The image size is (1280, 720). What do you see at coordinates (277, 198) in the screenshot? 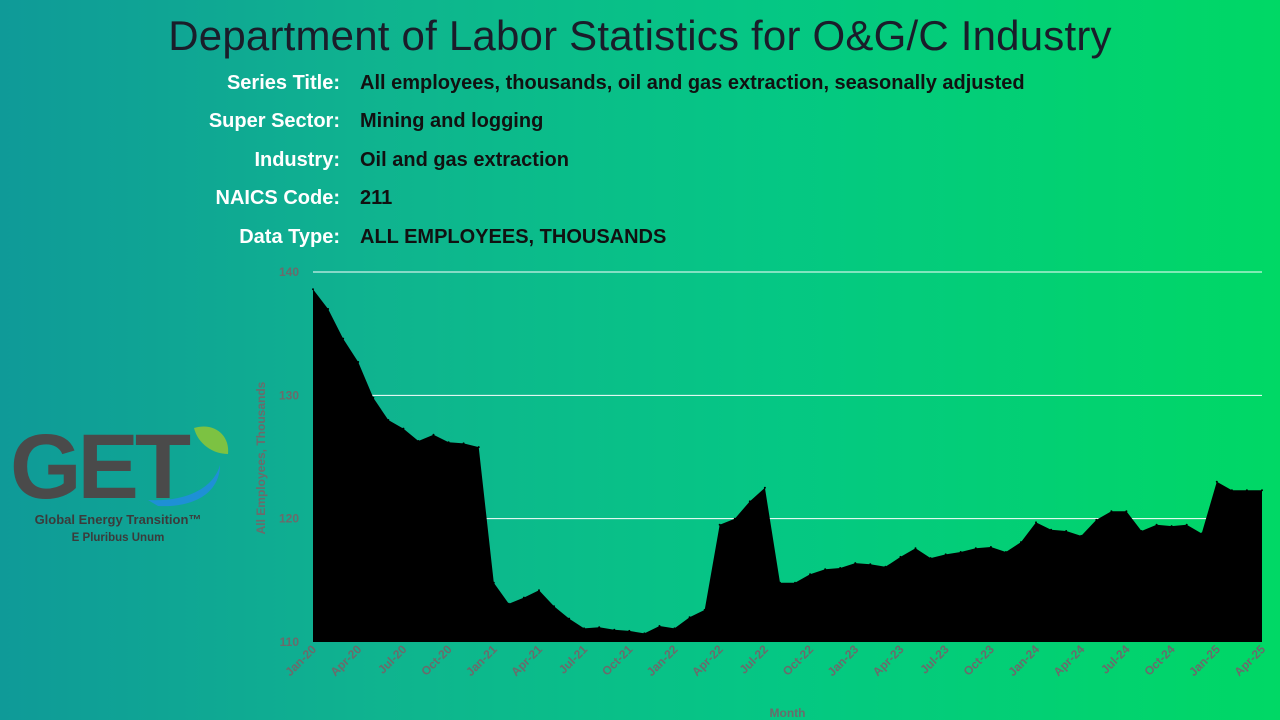
I see `meta-label: NAICS Code:` at bounding box center [277, 198].